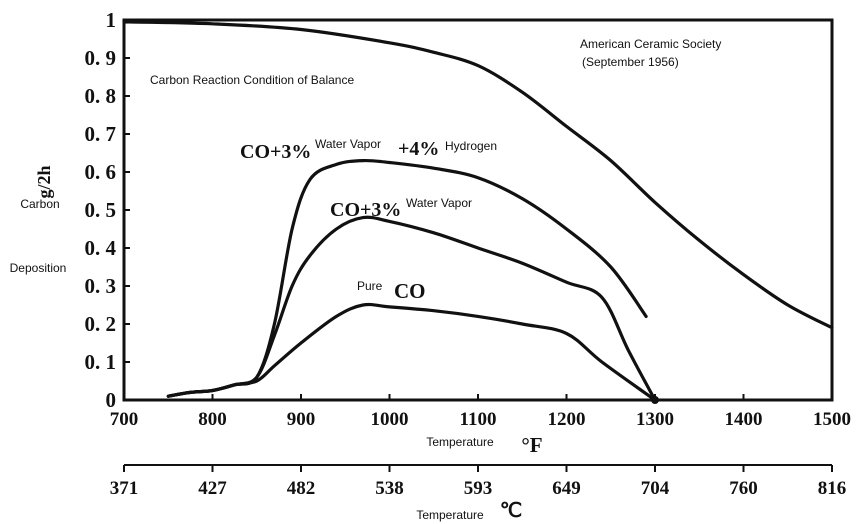 The image size is (863, 524). Describe the element at coordinates (111, 20) in the screenshot. I see `y-tick-label: 1` at that location.